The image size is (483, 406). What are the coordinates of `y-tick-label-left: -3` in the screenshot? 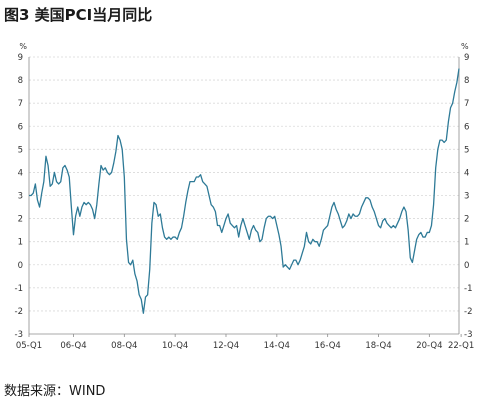 It's located at (19, 335).